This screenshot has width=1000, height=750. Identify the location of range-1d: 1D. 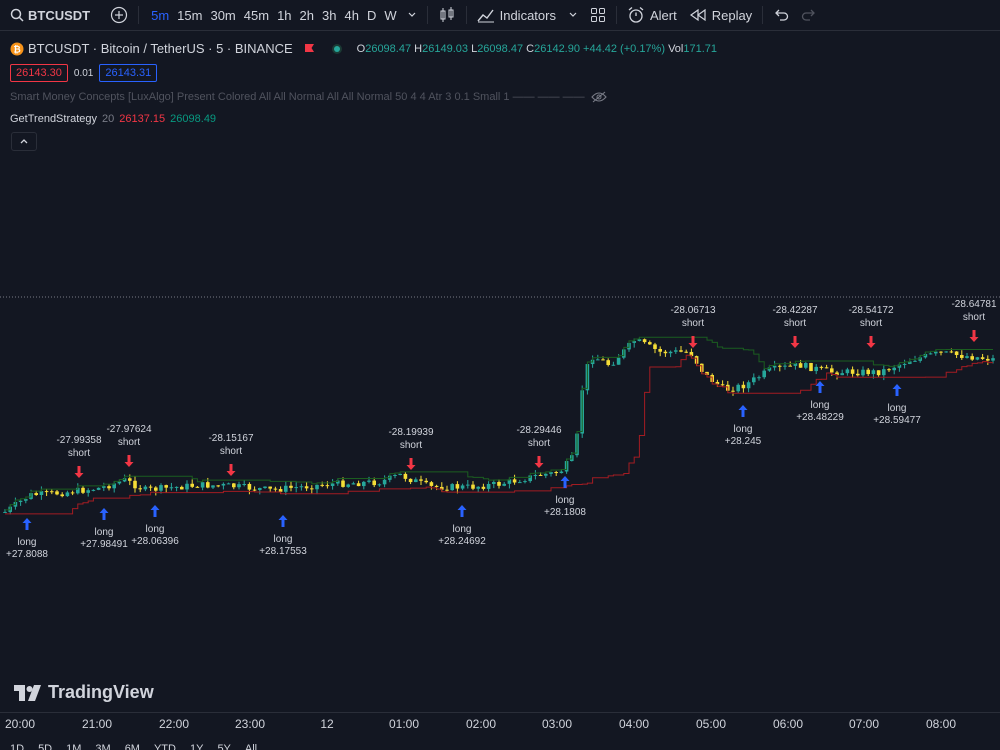
(17, 746).